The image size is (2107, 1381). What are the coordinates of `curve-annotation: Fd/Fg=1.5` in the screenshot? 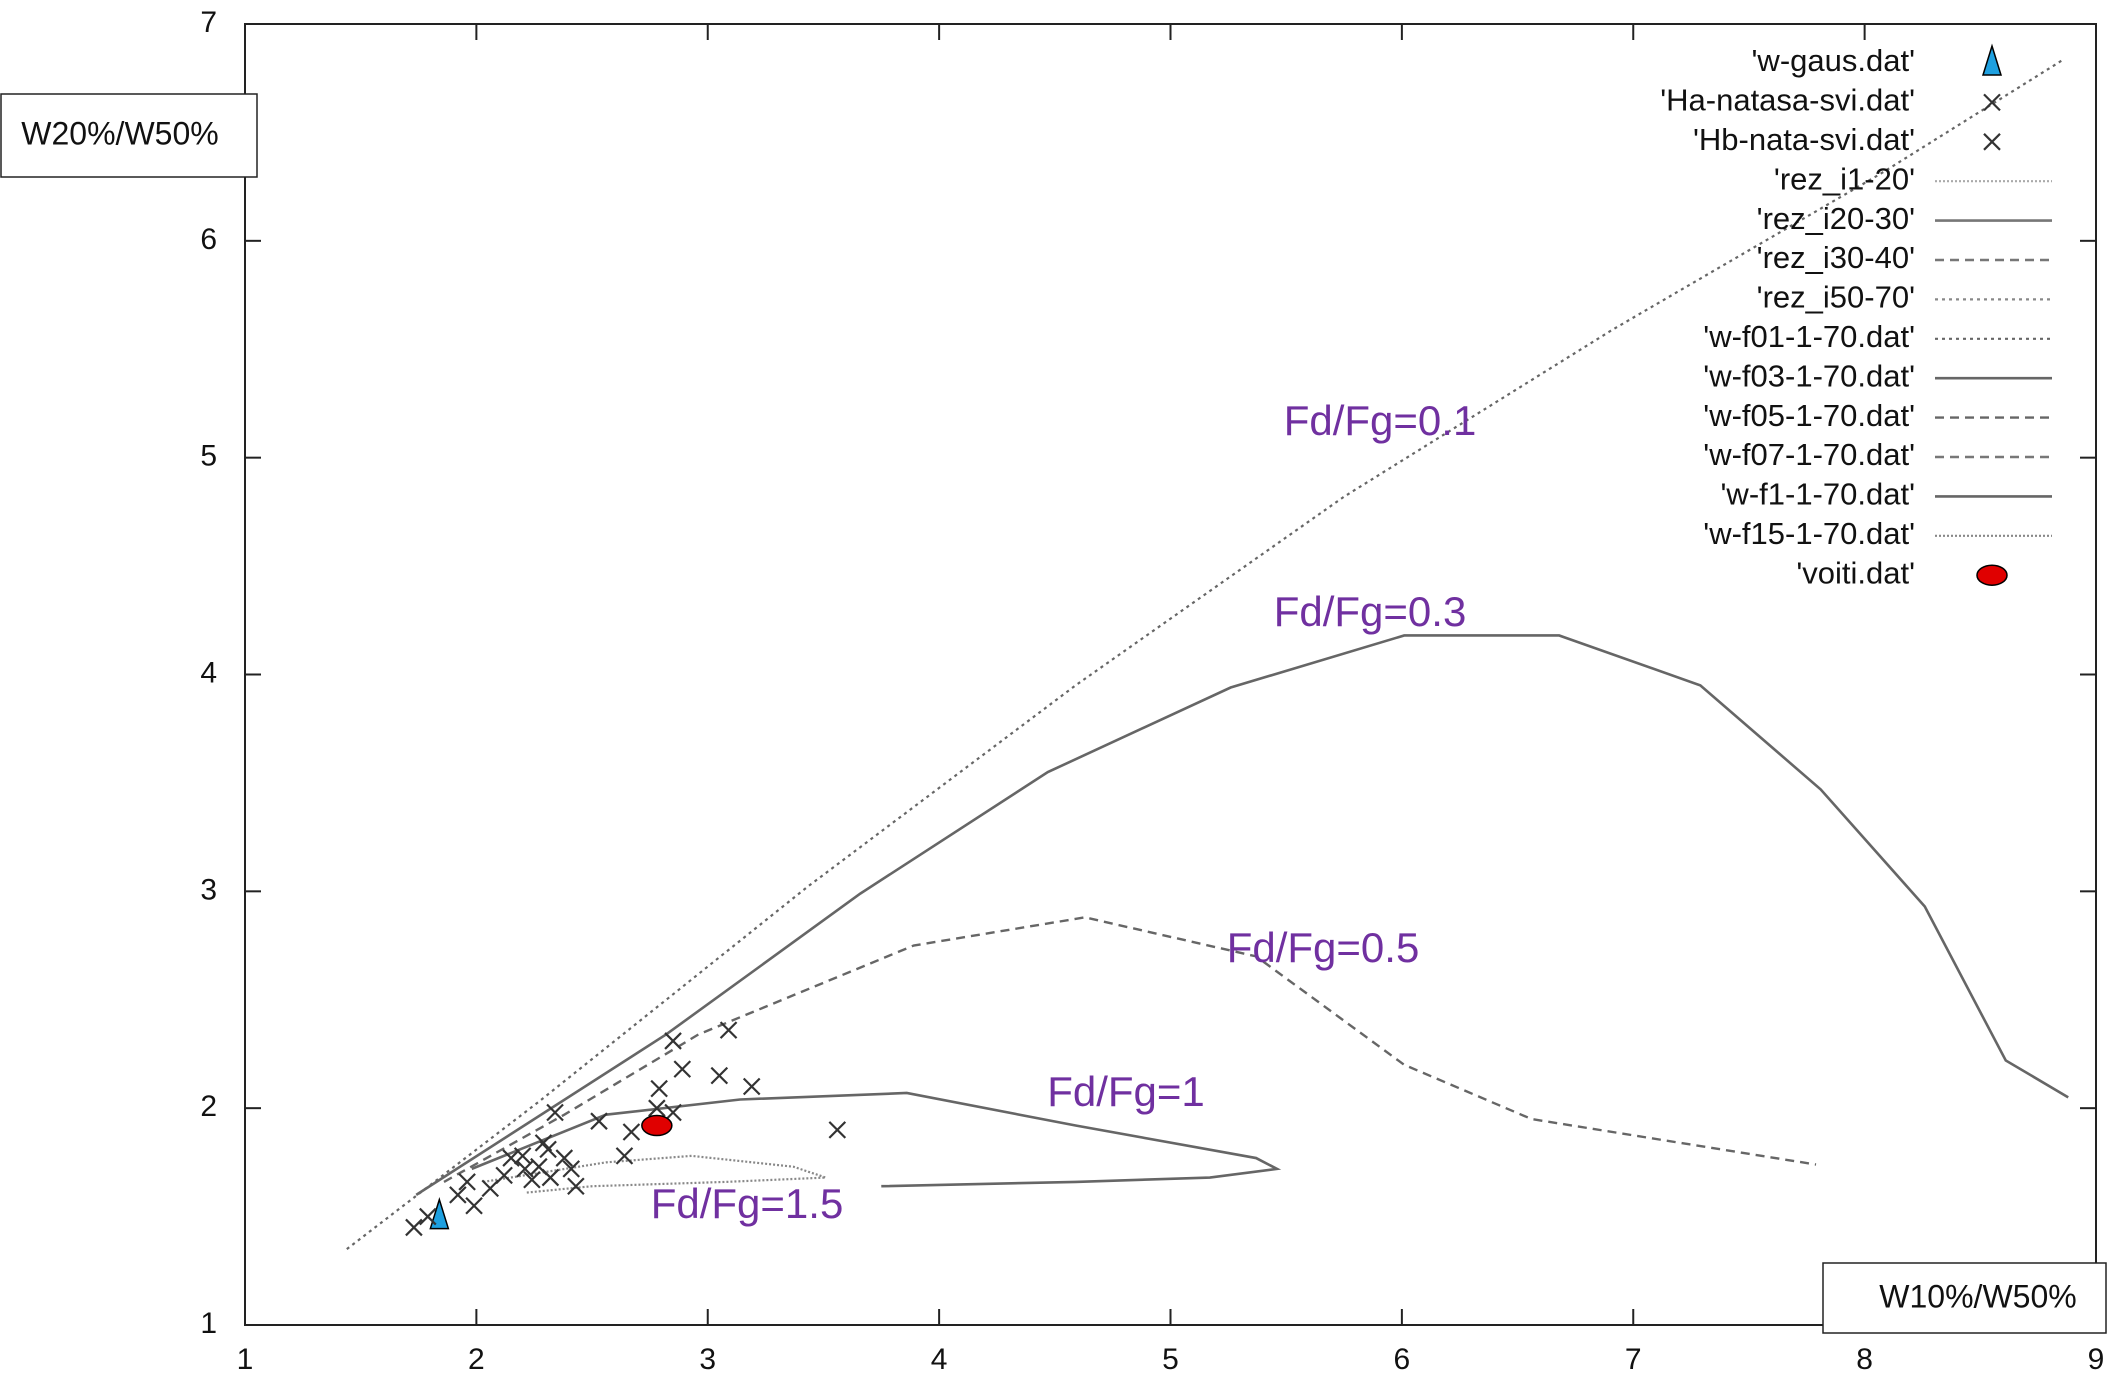 It's located at (747, 1203).